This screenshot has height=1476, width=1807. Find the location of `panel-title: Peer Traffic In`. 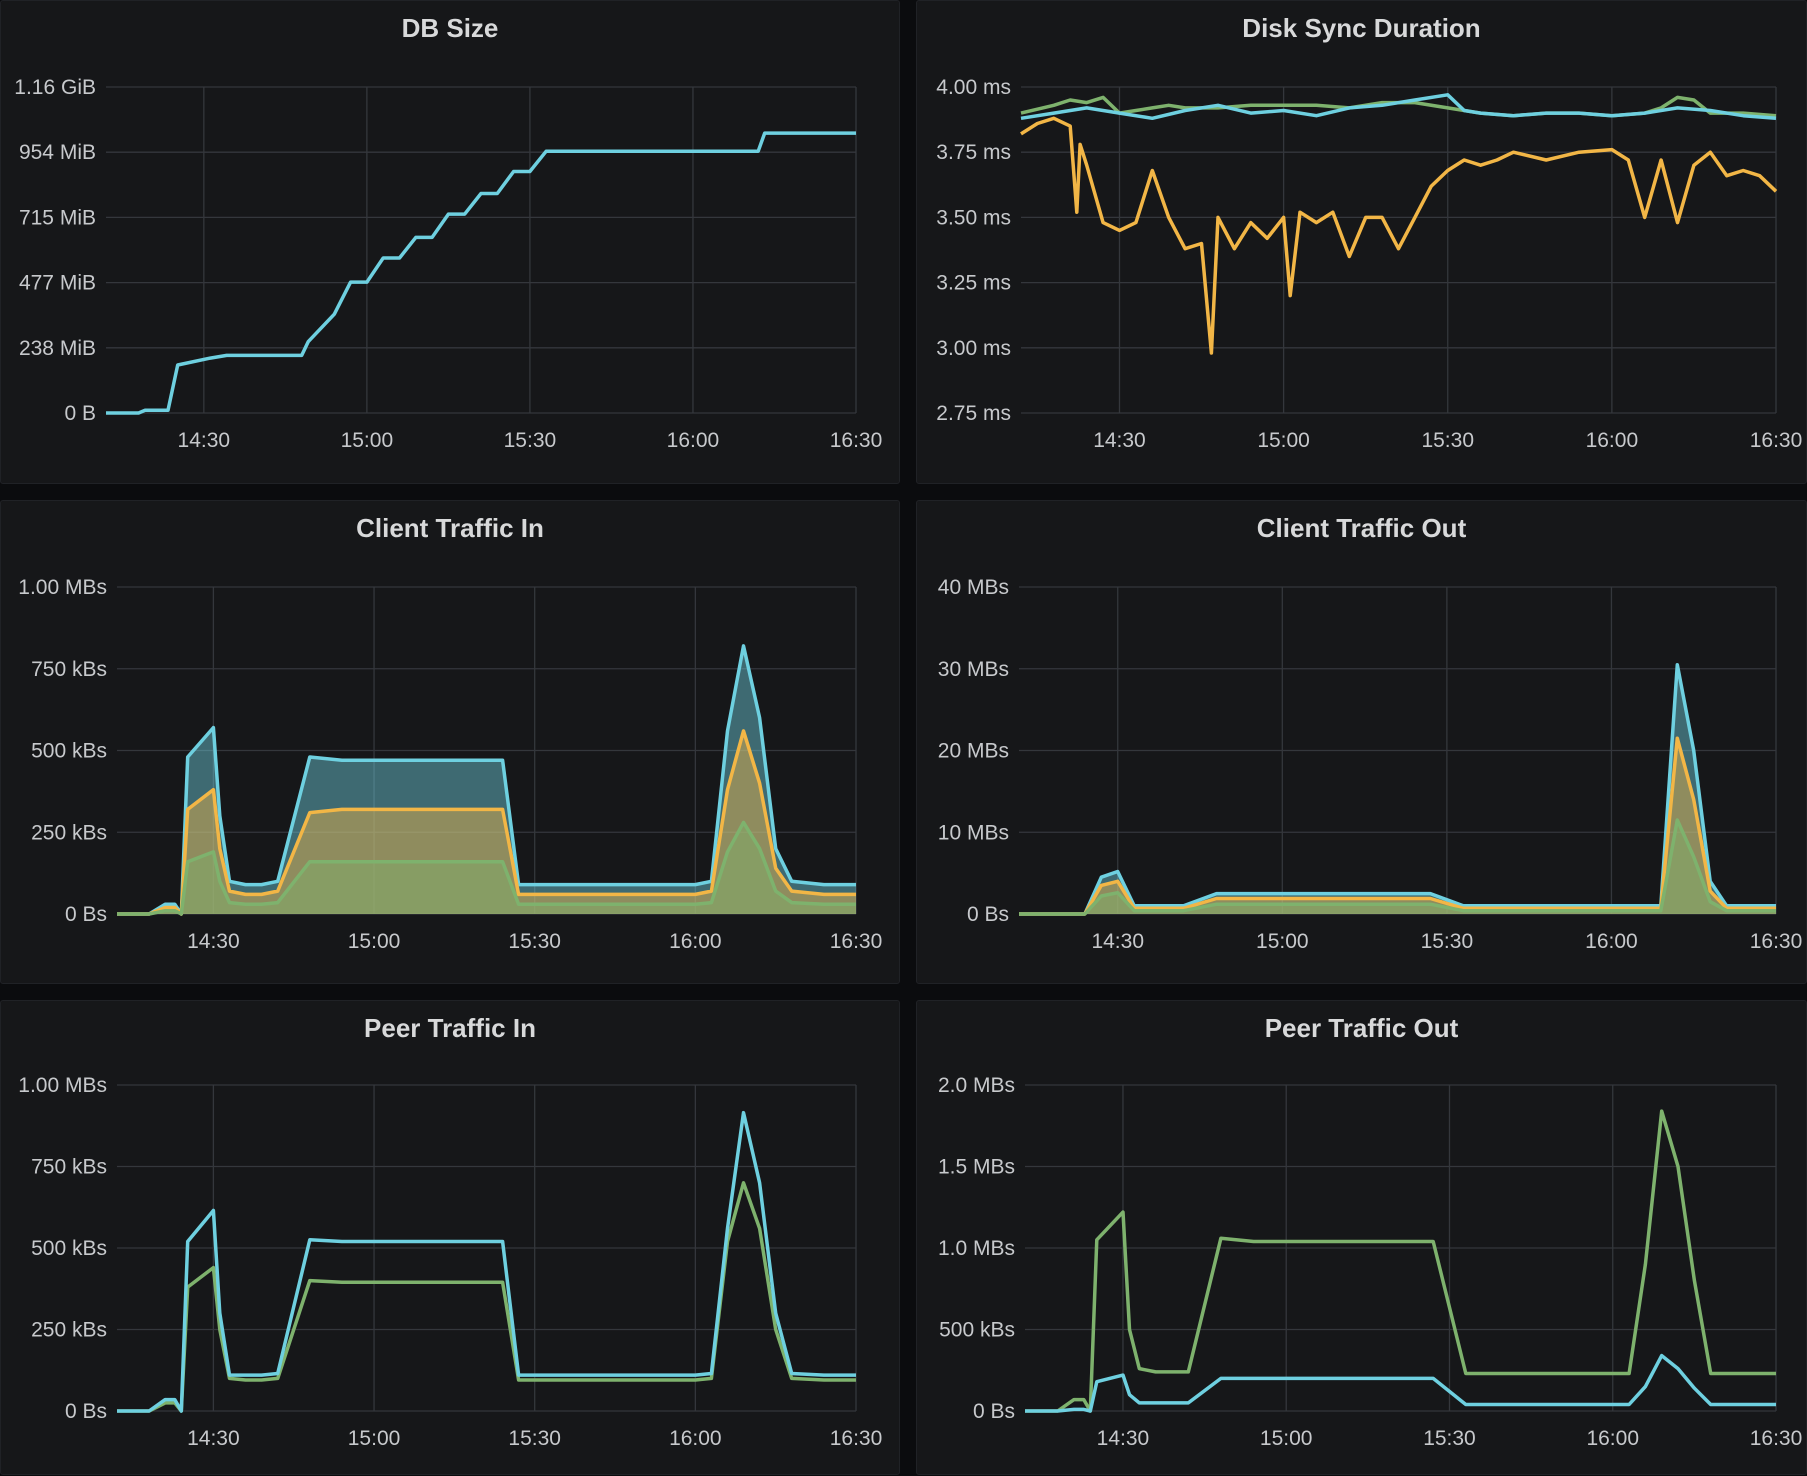

panel-title: Peer Traffic In is located at coordinates (450, 1028).